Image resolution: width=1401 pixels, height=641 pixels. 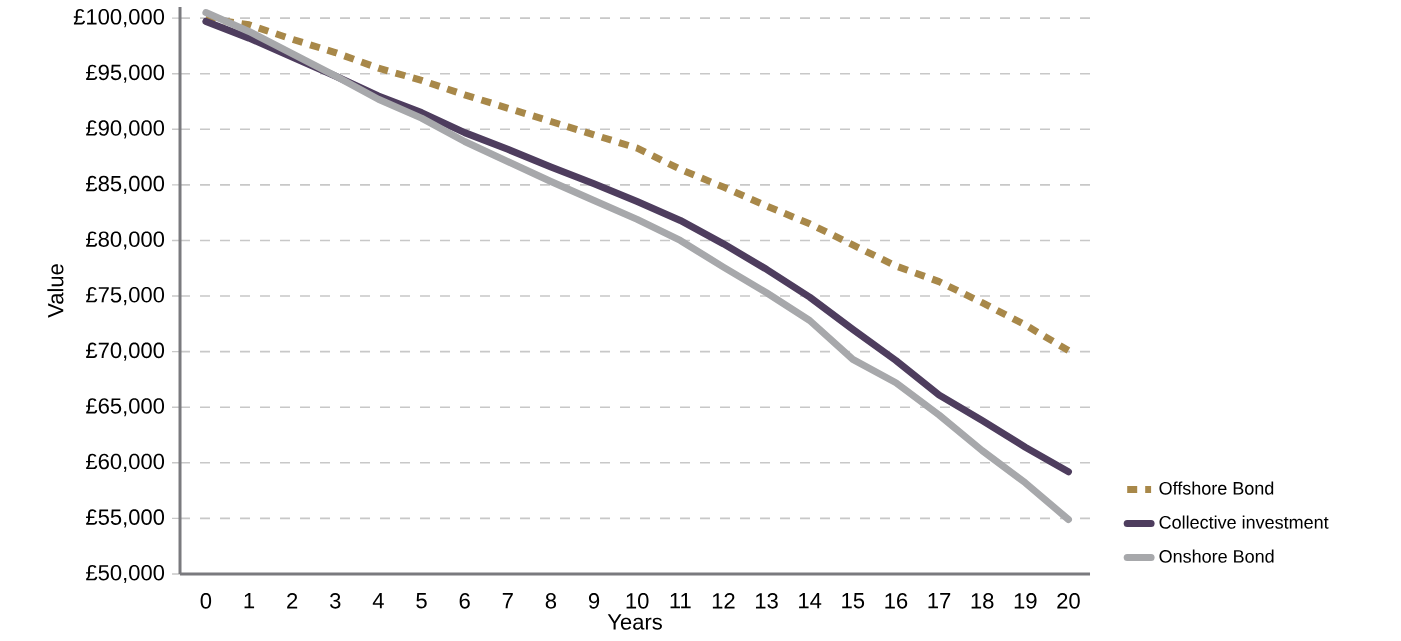 What do you see at coordinates (335, 601) in the screenshot?
I see `x-tick-label: 3` at bounding box center [335, 601].